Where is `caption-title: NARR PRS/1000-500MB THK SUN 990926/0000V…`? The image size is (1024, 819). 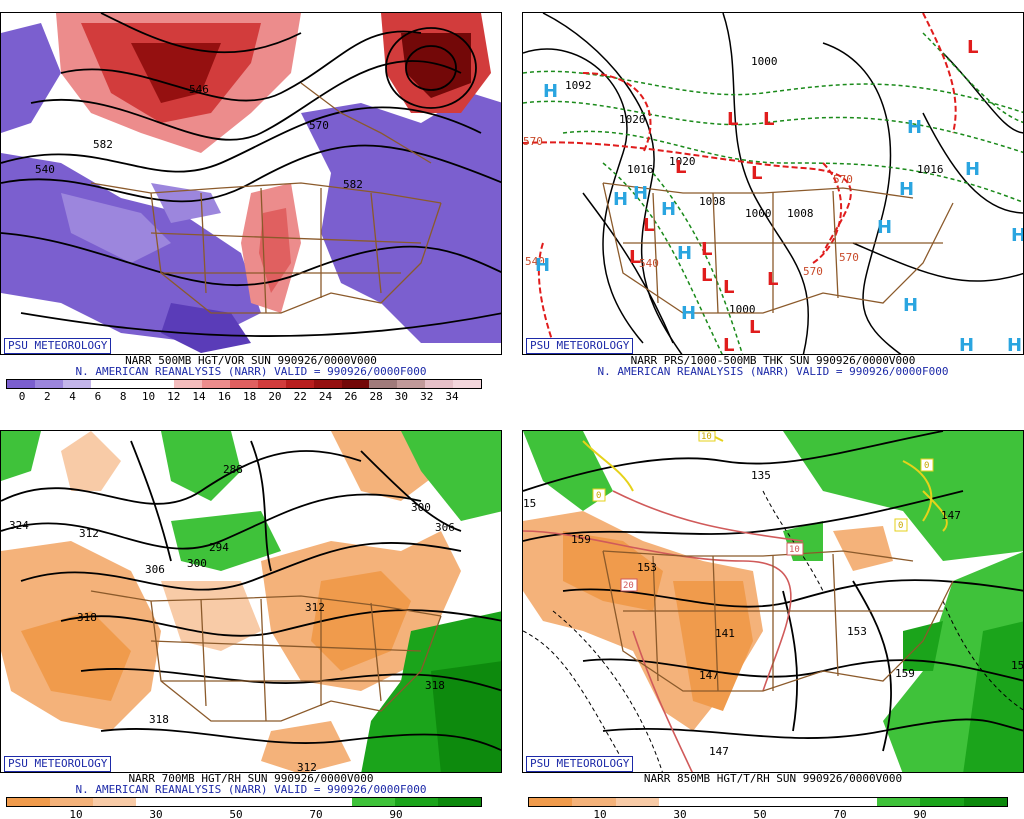
caption-title: NARR PRS/1000-500MB THK SUN 990926/0000V… is located at coordinates (773, 360).